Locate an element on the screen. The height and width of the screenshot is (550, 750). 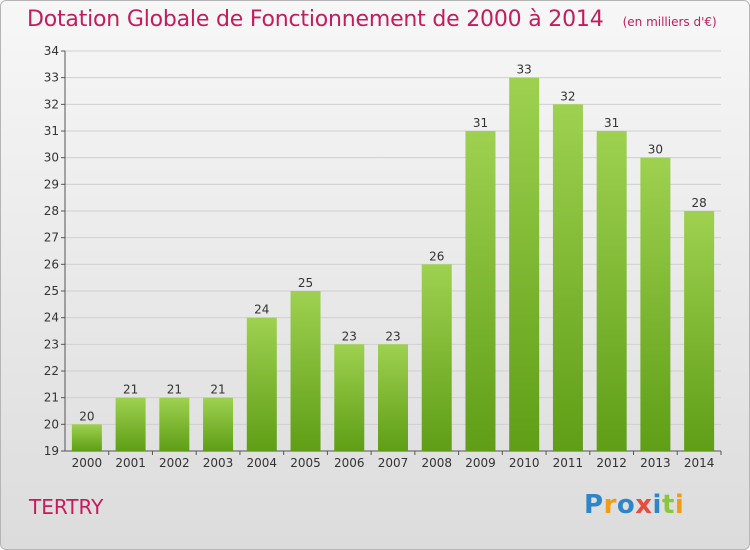
x-tick-label: 2006 is located at coordinates (349, 463).